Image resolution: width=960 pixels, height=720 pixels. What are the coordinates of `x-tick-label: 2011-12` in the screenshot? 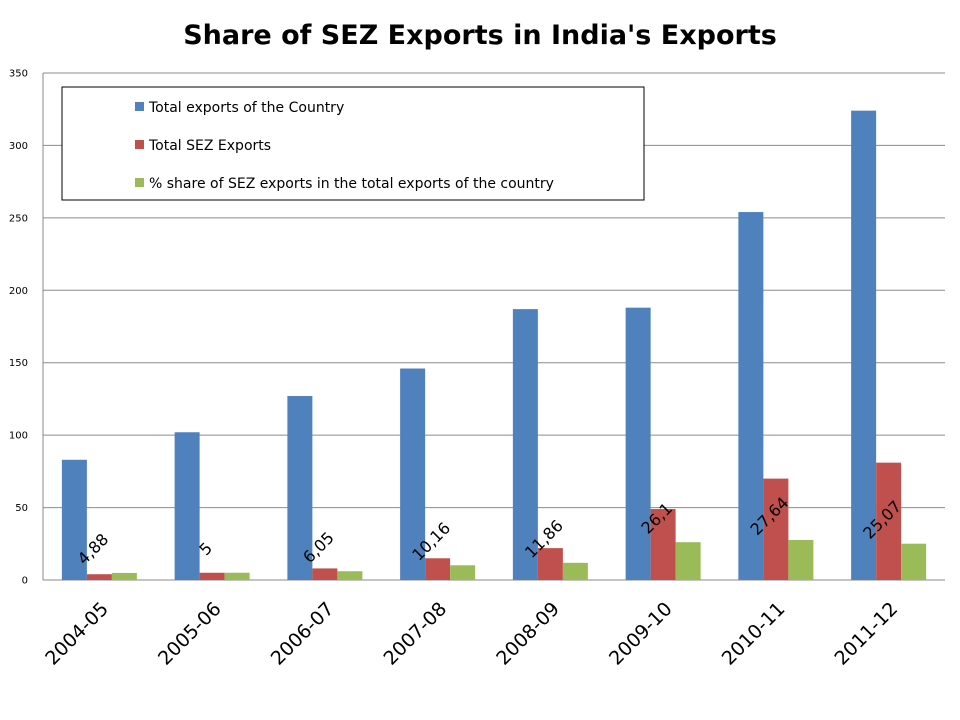 It's located at (866, 634).